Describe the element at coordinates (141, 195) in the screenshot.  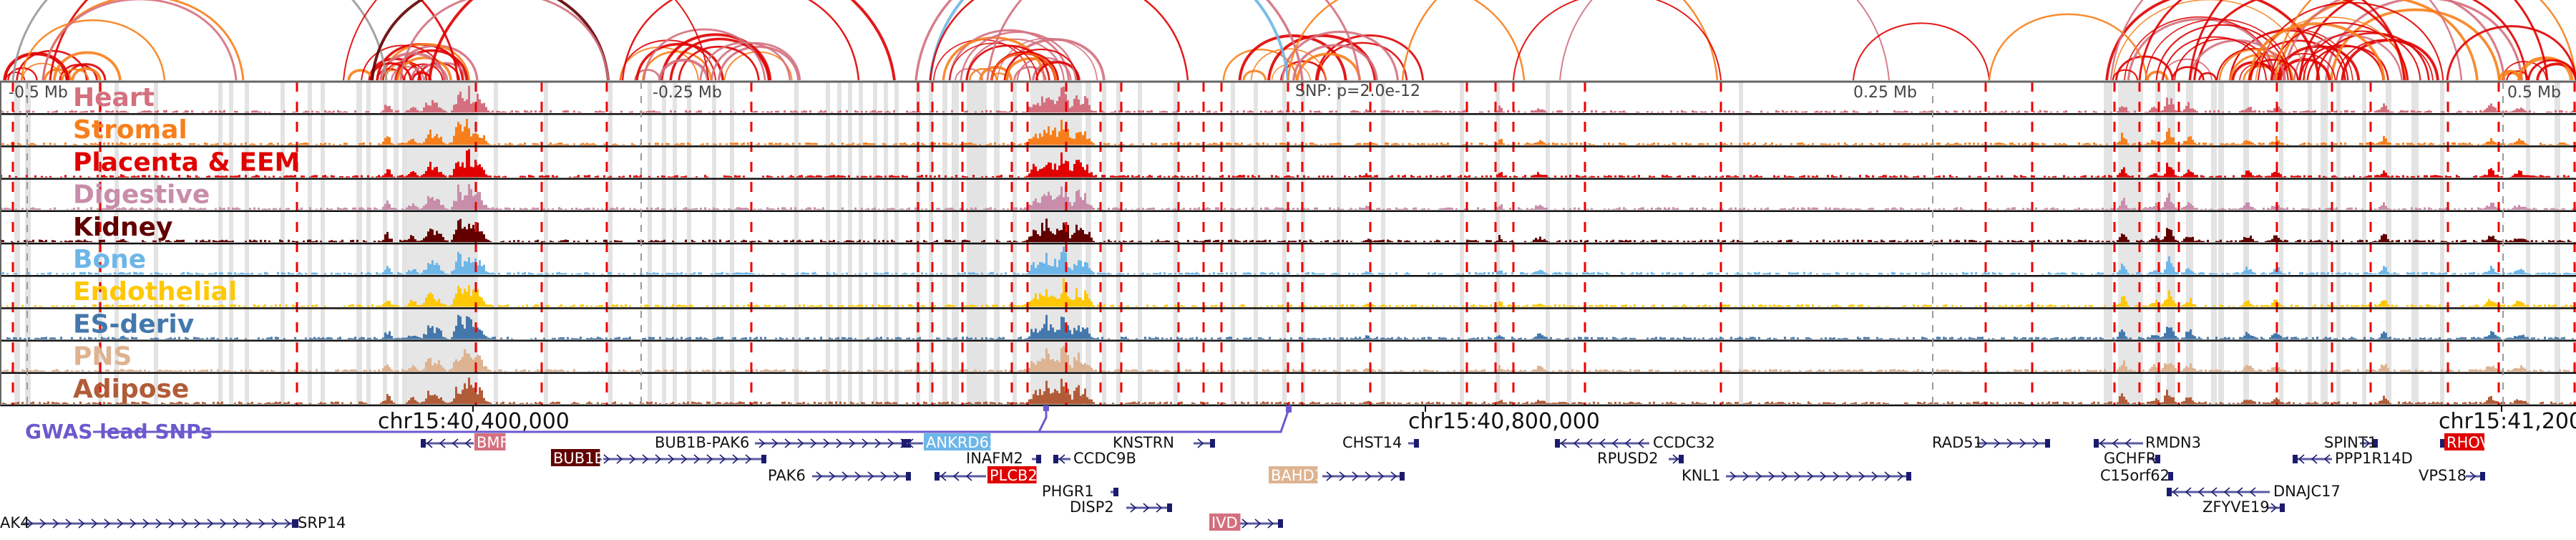
I see `track-label-digestive: Digestive` at that location.